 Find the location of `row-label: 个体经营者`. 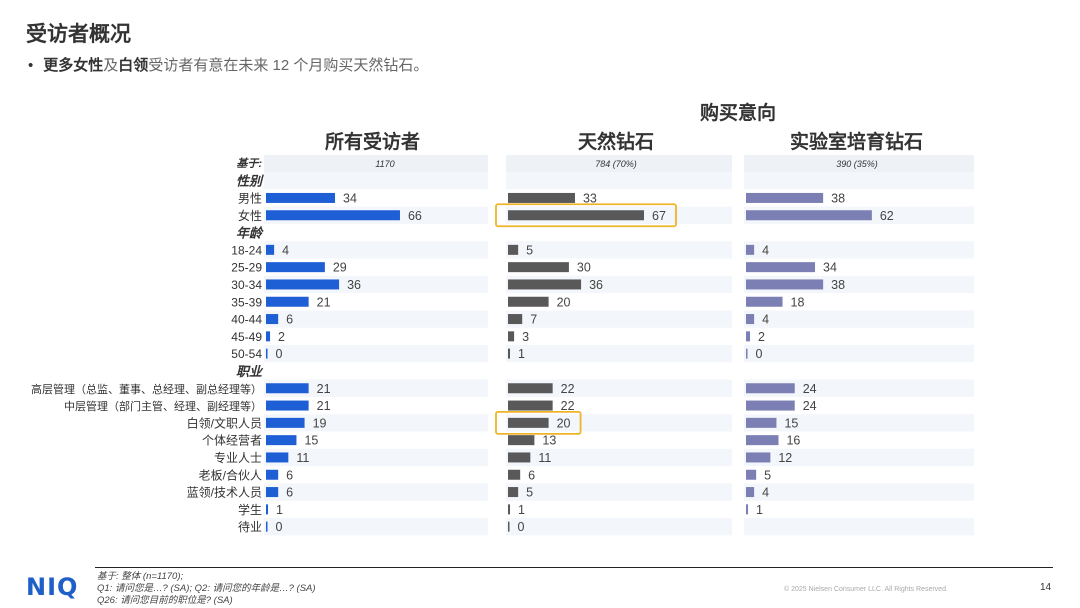

row-label: 个体经营者 is located at coordinates (232, 441).